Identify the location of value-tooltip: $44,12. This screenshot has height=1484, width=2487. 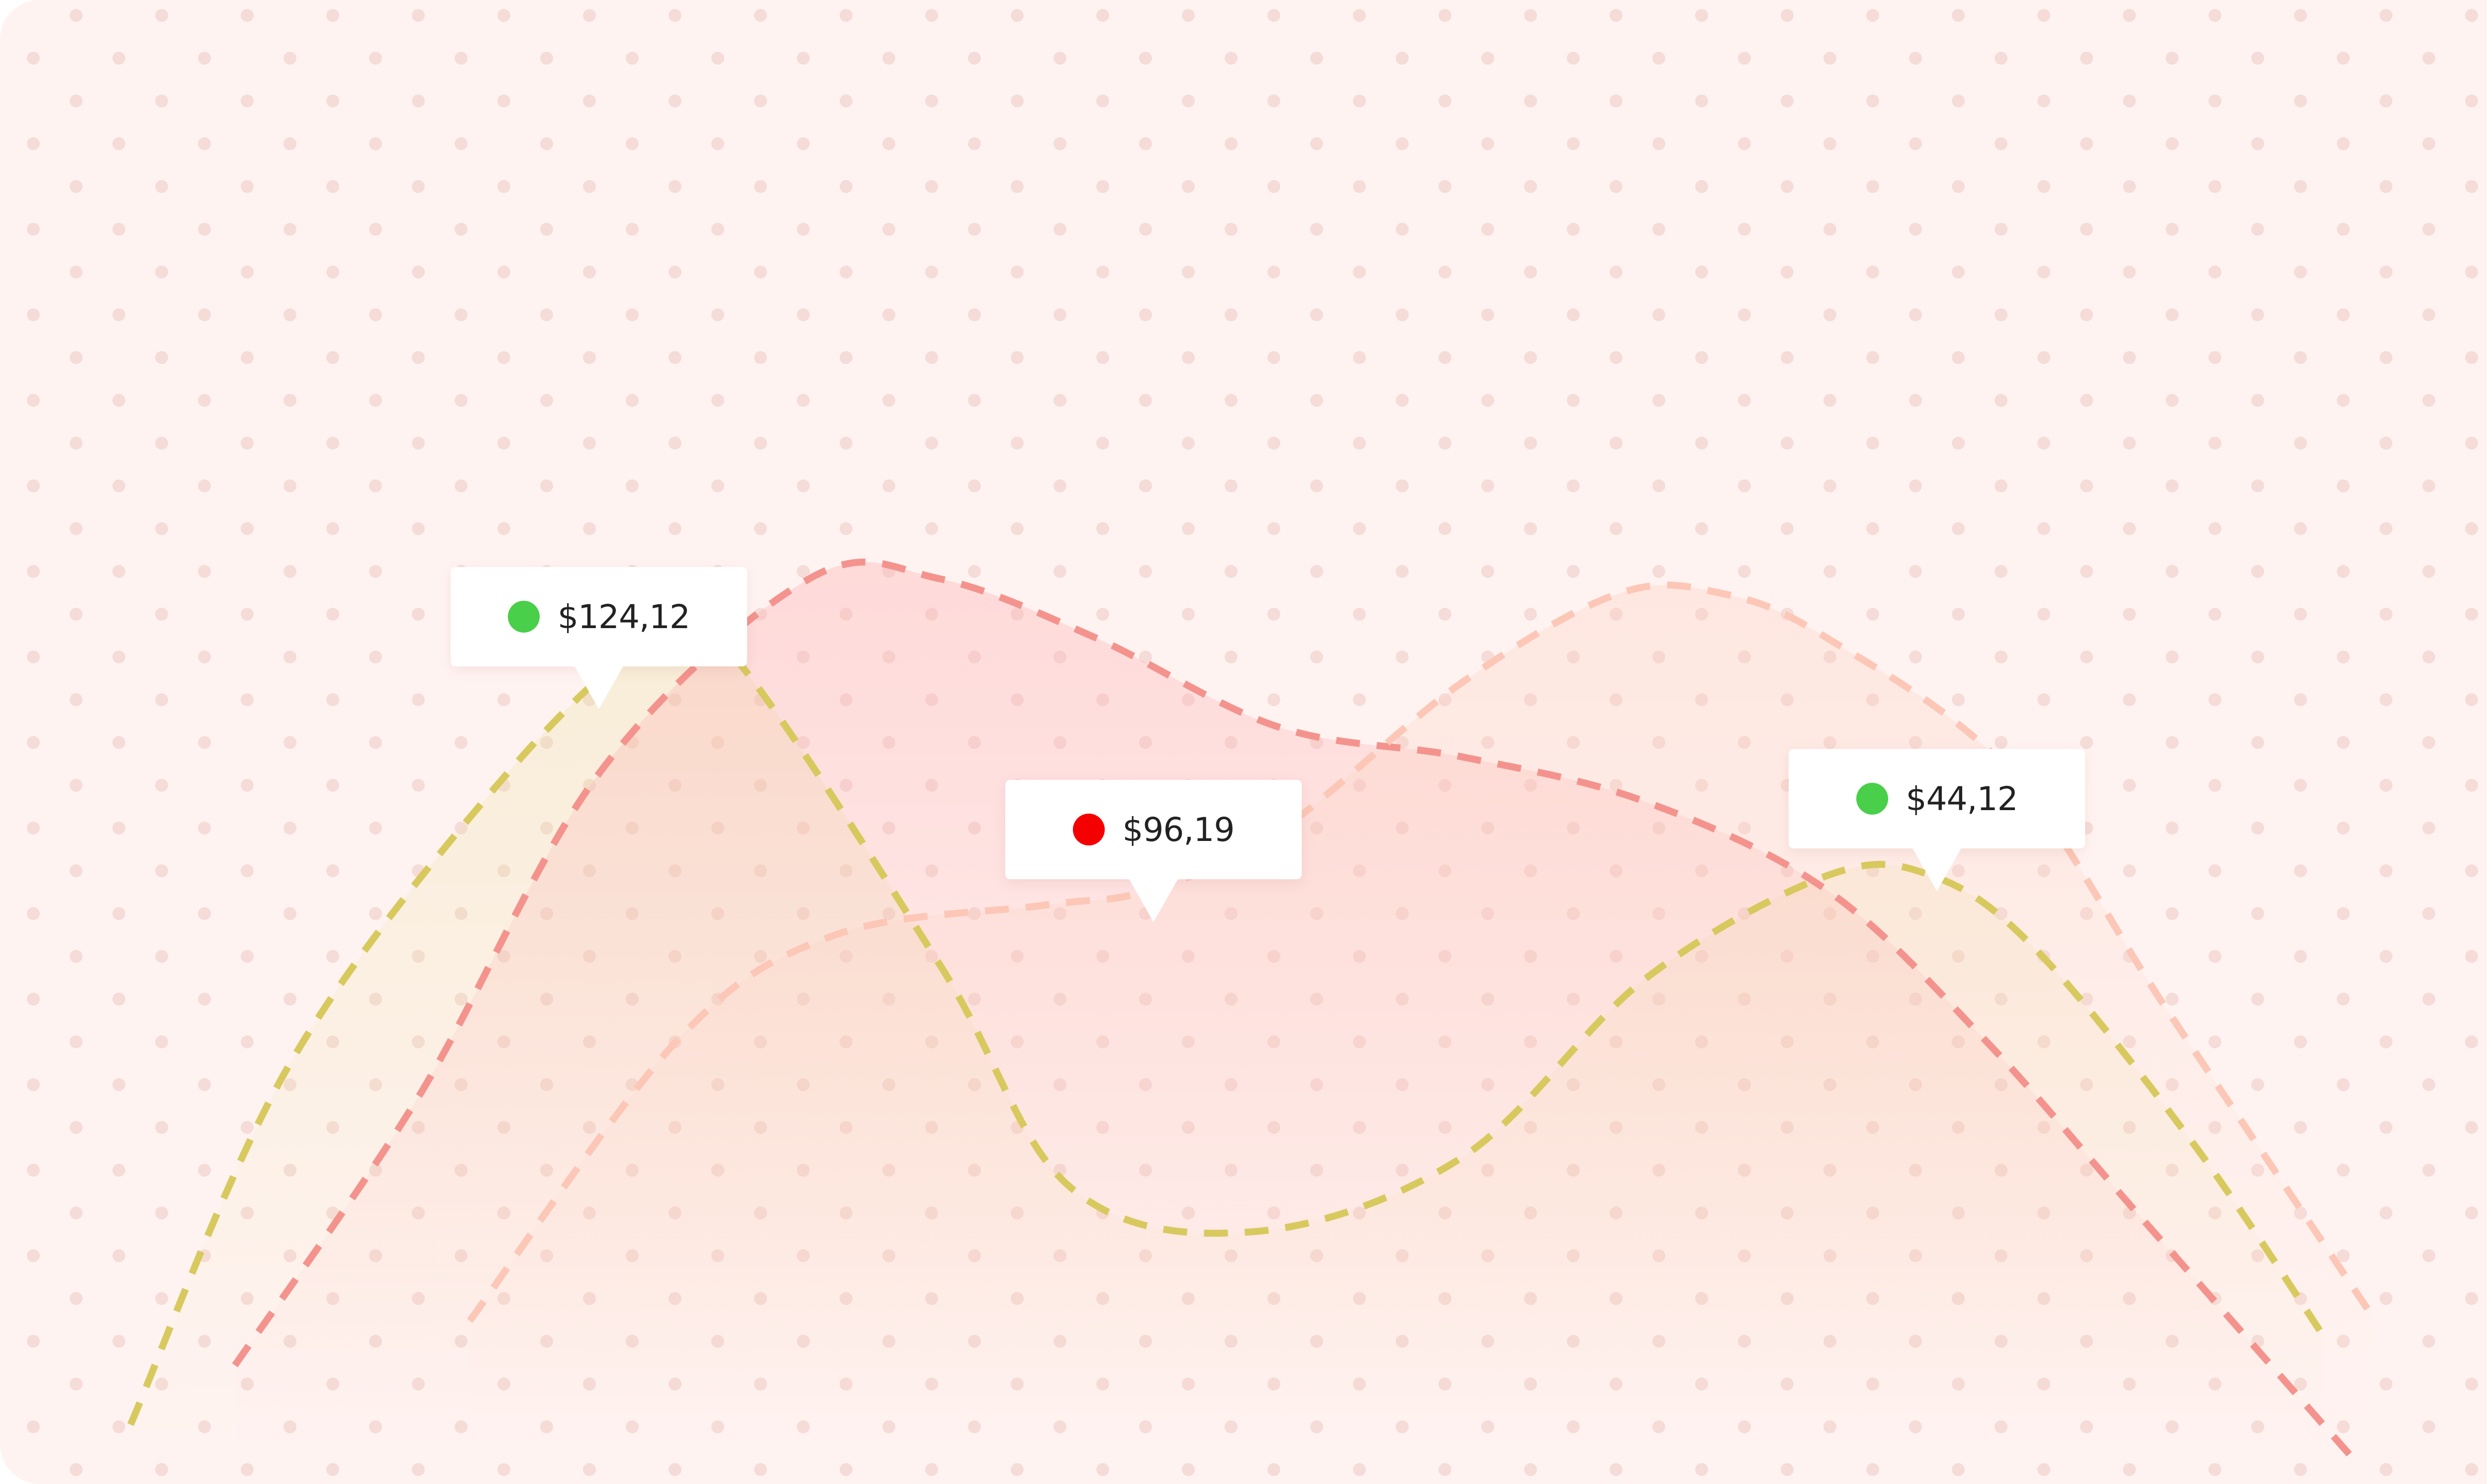
(1937, 820).